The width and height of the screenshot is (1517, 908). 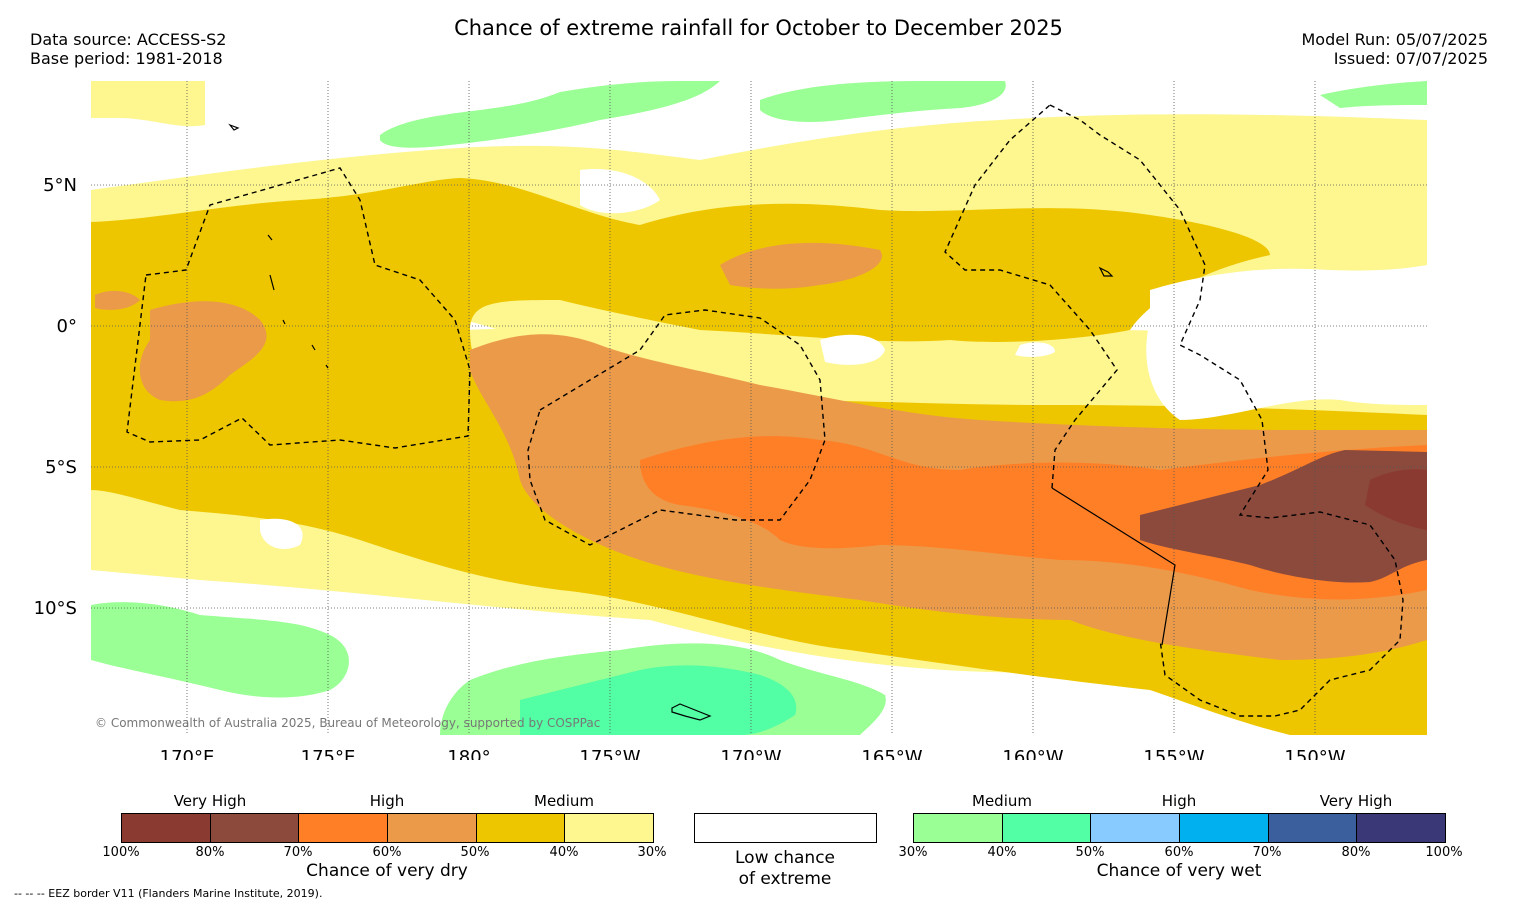 What do you see at coordinates (785, 858) in the screenshot?
I see `low-legend-line1: Low chance` at bounding box center [785, 858].